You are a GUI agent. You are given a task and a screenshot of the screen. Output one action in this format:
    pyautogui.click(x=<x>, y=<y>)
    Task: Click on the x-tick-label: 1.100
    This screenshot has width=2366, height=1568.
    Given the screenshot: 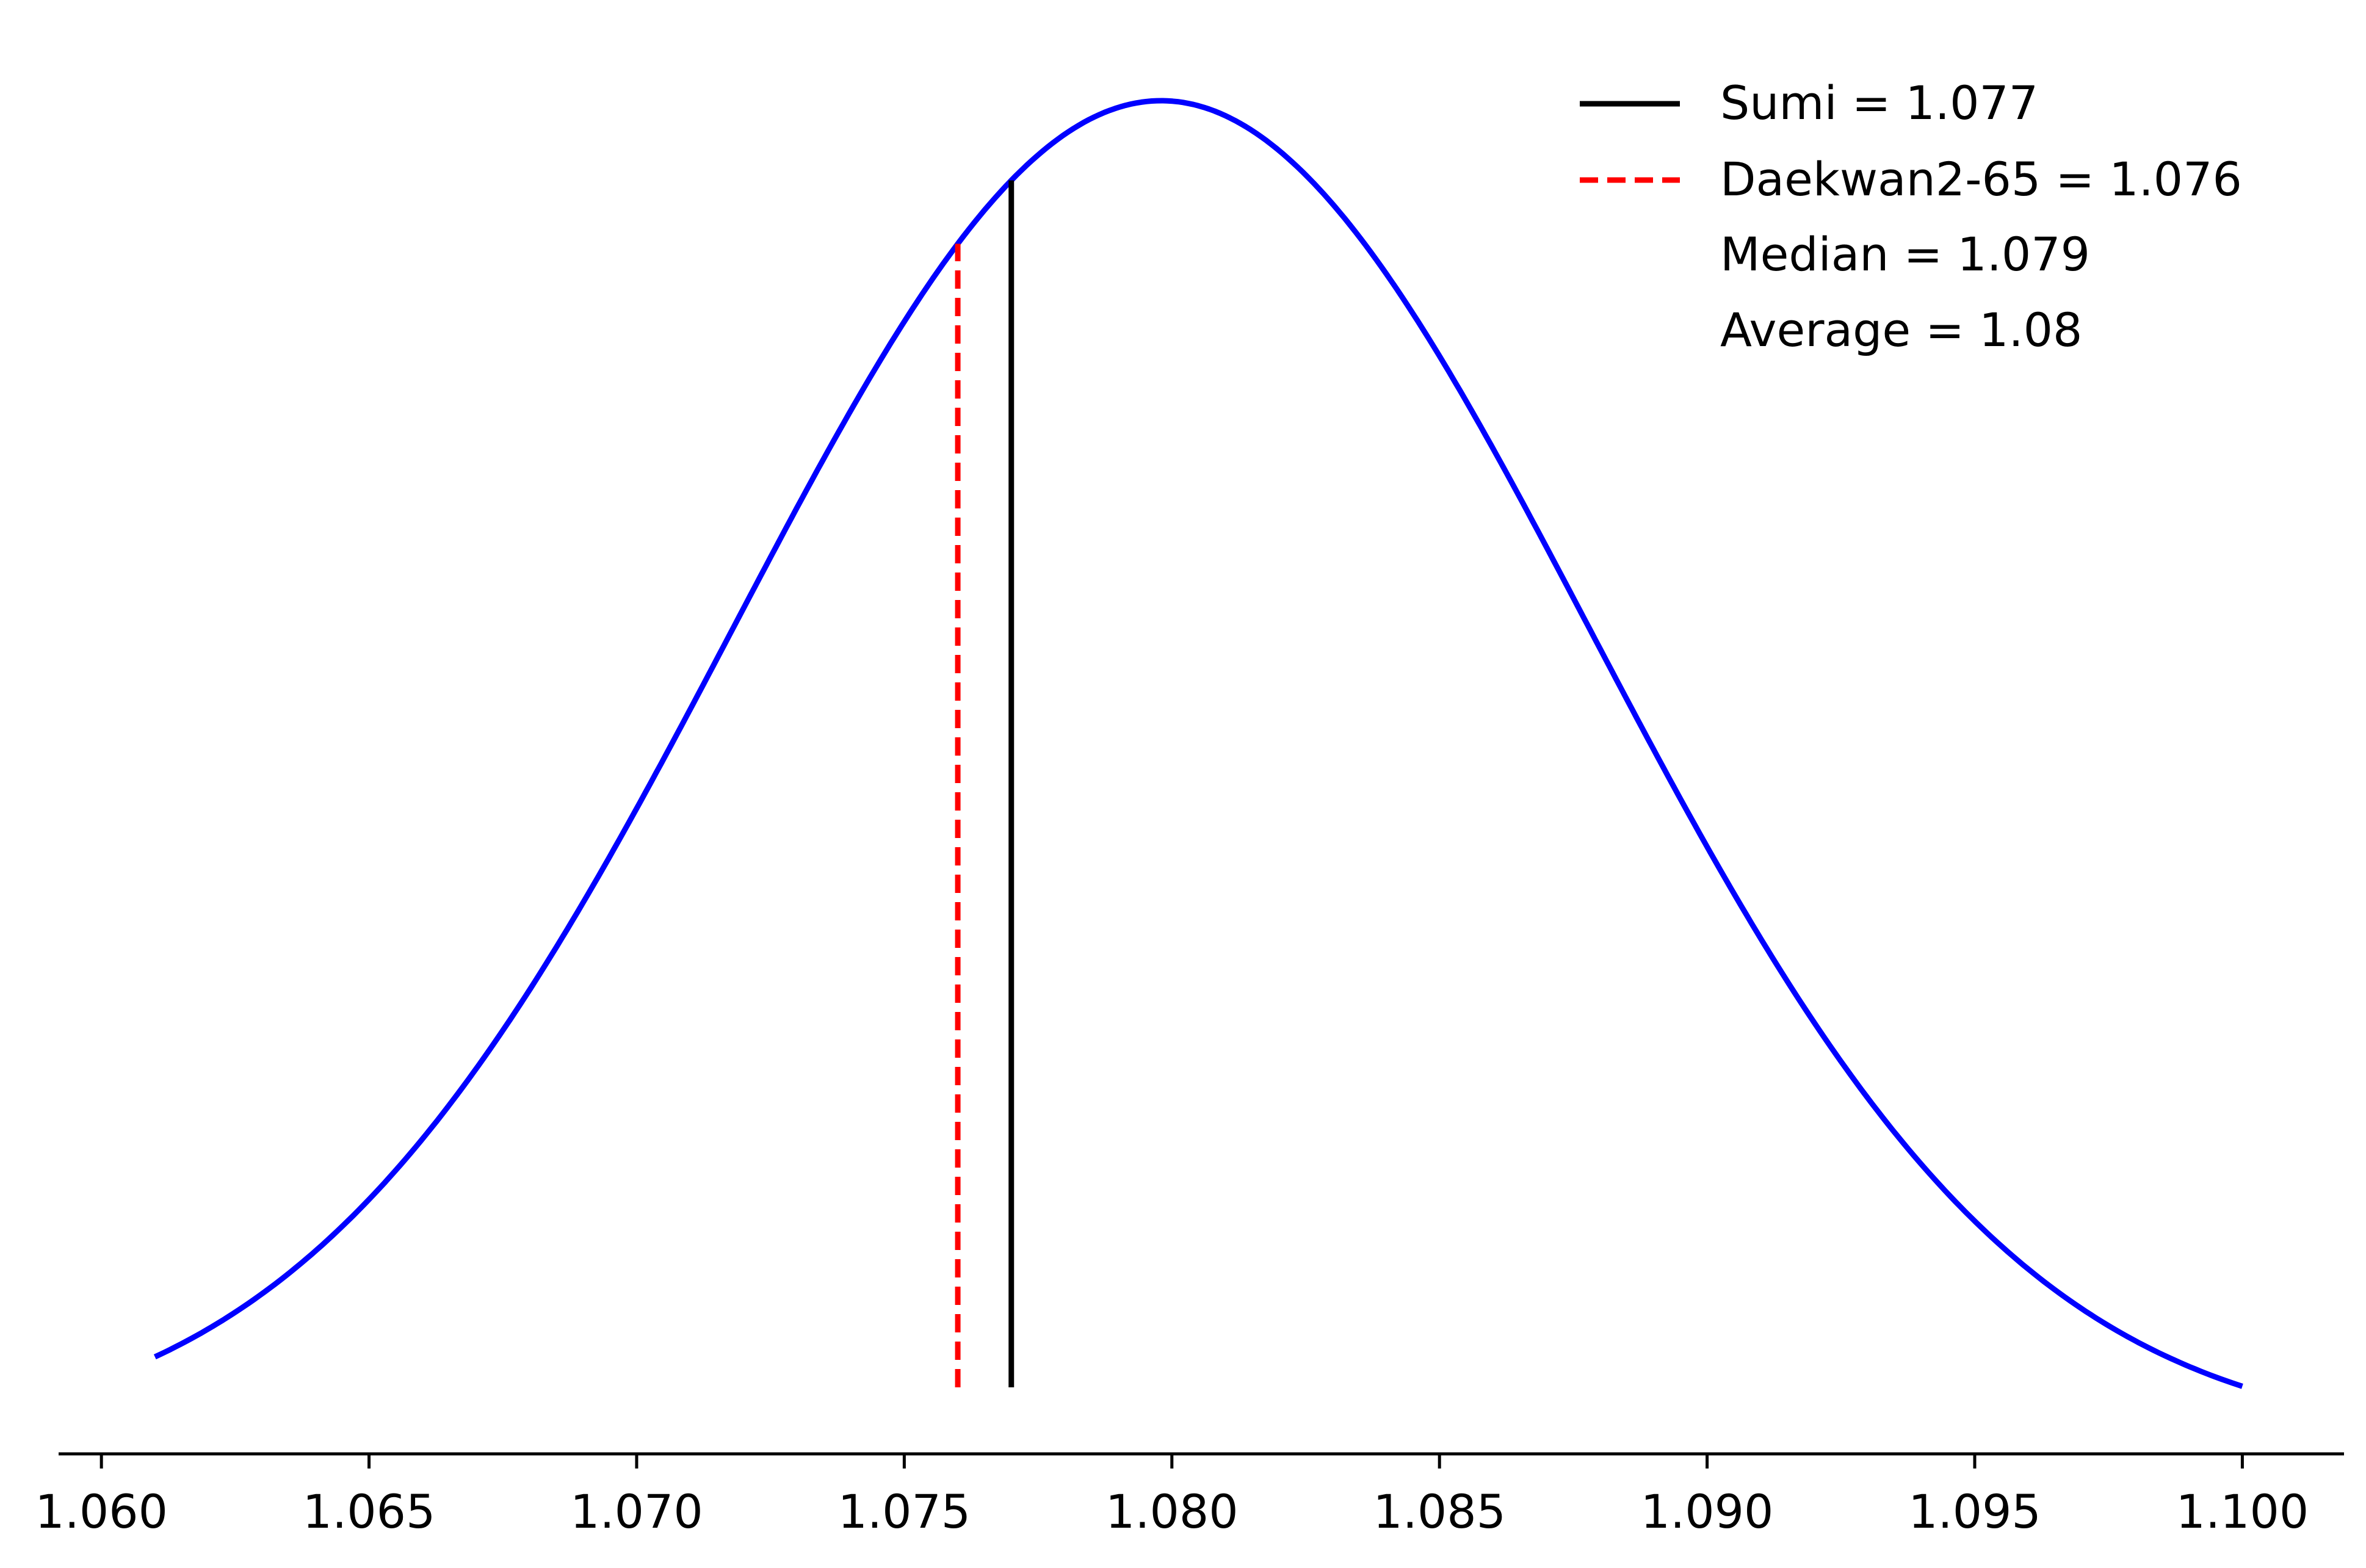 What is the action you would take?
    pyautogui.click(x=2242, y=1511)
    